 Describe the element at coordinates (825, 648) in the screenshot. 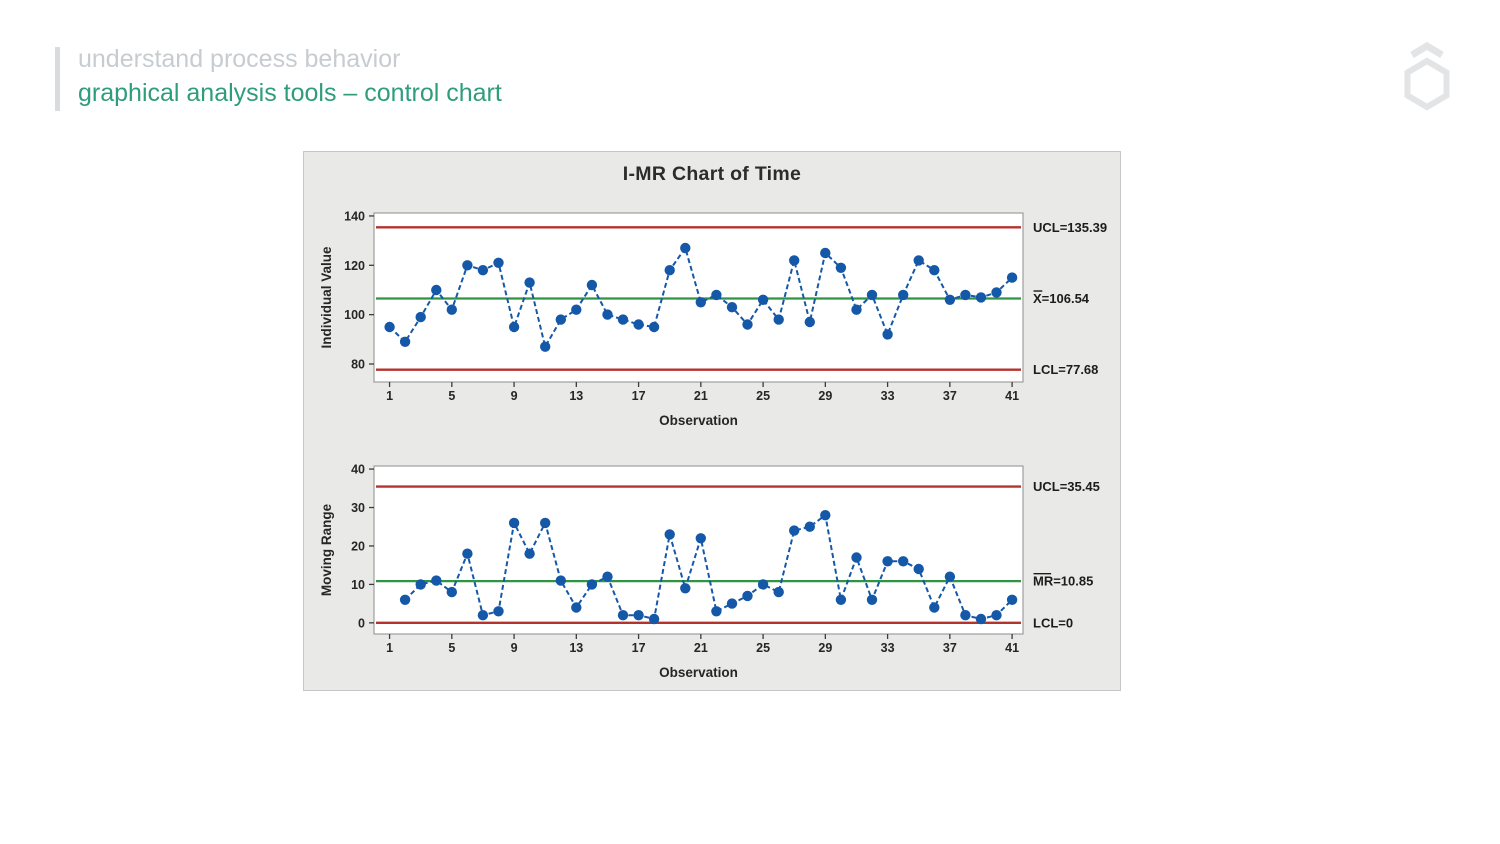

I see `x-tick-label: 29` at that location.